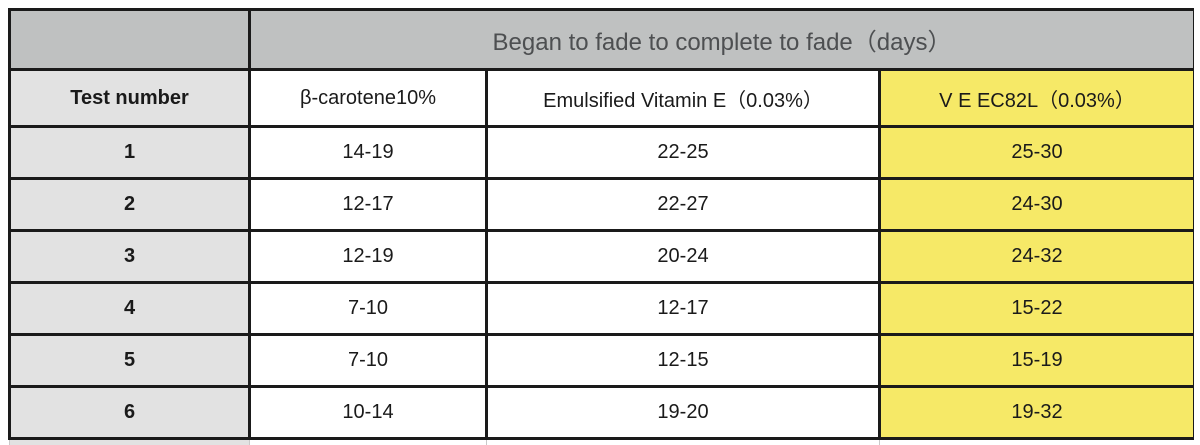 This screenshot has height=445, width=1200. What do you see at coordinates (721, 39) in the screenshot?
I see `table-title: Began to fade to complete to fade（days）` at bounding box center [721, 39].